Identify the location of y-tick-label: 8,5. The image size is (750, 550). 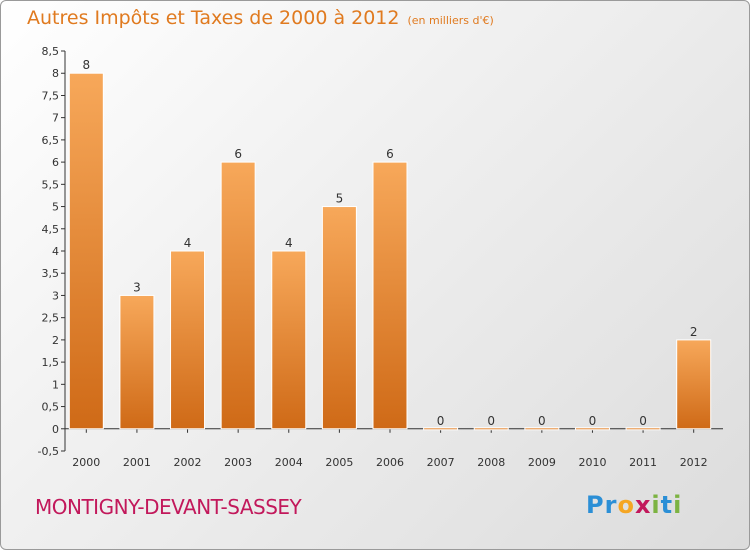
(51, 51).